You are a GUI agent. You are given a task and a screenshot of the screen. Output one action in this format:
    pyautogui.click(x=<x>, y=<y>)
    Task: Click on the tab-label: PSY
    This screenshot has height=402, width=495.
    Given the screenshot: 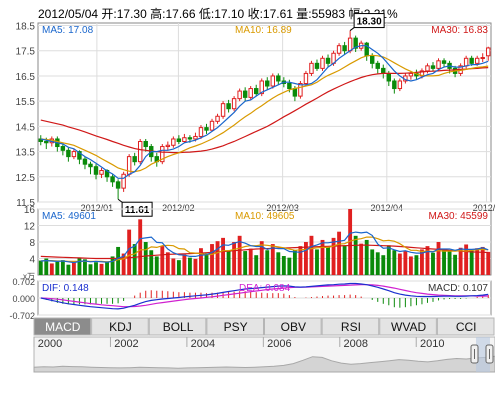 What is the action you would take?
    pyautogui.click(x=236, y=327)
    